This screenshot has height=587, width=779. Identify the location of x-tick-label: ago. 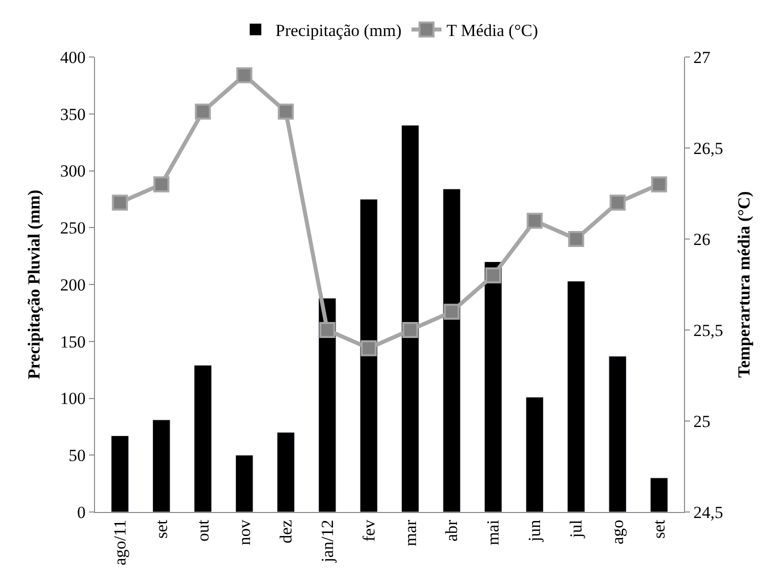
(618, 532).